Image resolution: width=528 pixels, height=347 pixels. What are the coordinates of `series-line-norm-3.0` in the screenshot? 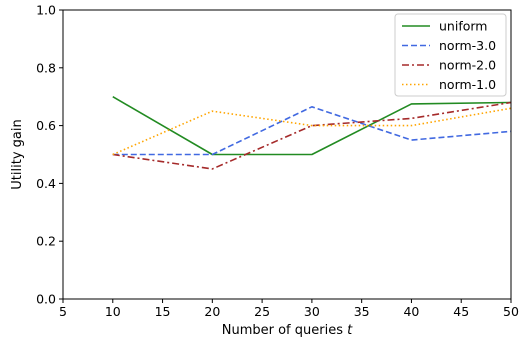 It's located at (312, 131).